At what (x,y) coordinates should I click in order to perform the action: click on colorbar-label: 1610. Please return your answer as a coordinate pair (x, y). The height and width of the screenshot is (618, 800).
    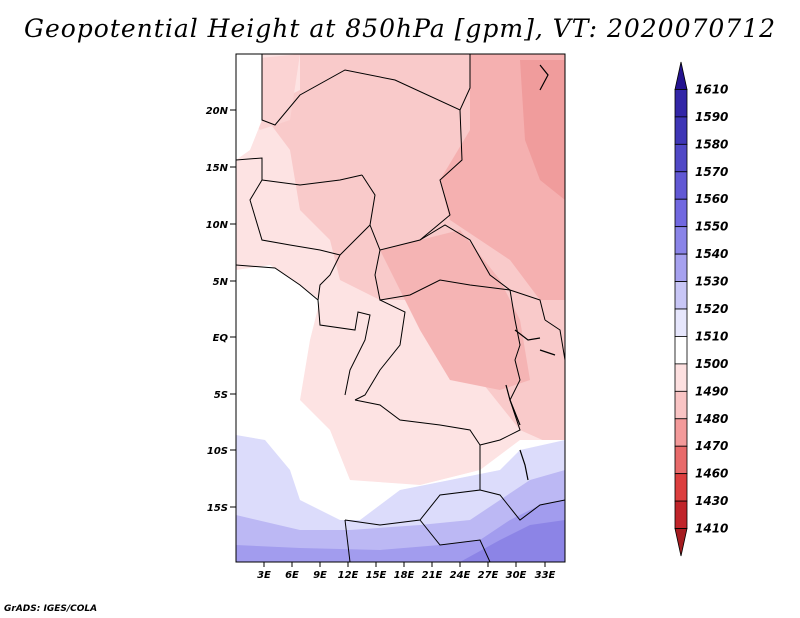
    Looking at the image, I should click on (711, 89).